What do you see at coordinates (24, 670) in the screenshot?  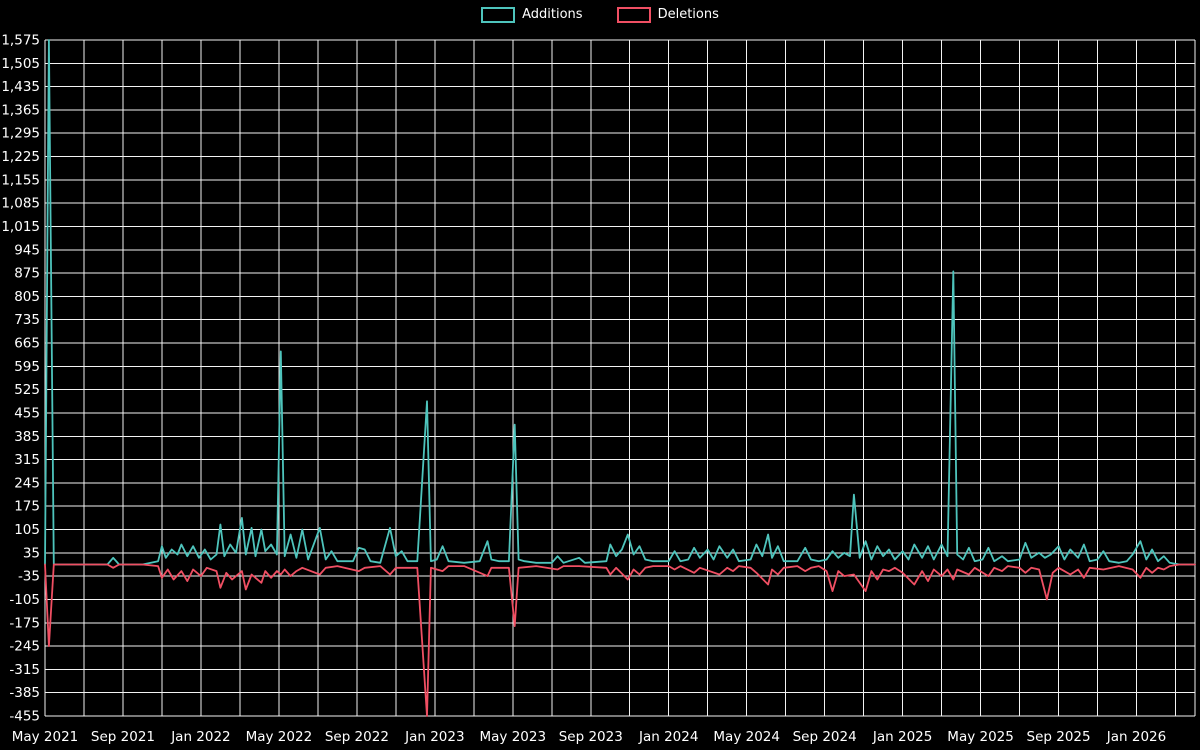 I see `svg-text: -315` at bounding box center [24, 670].